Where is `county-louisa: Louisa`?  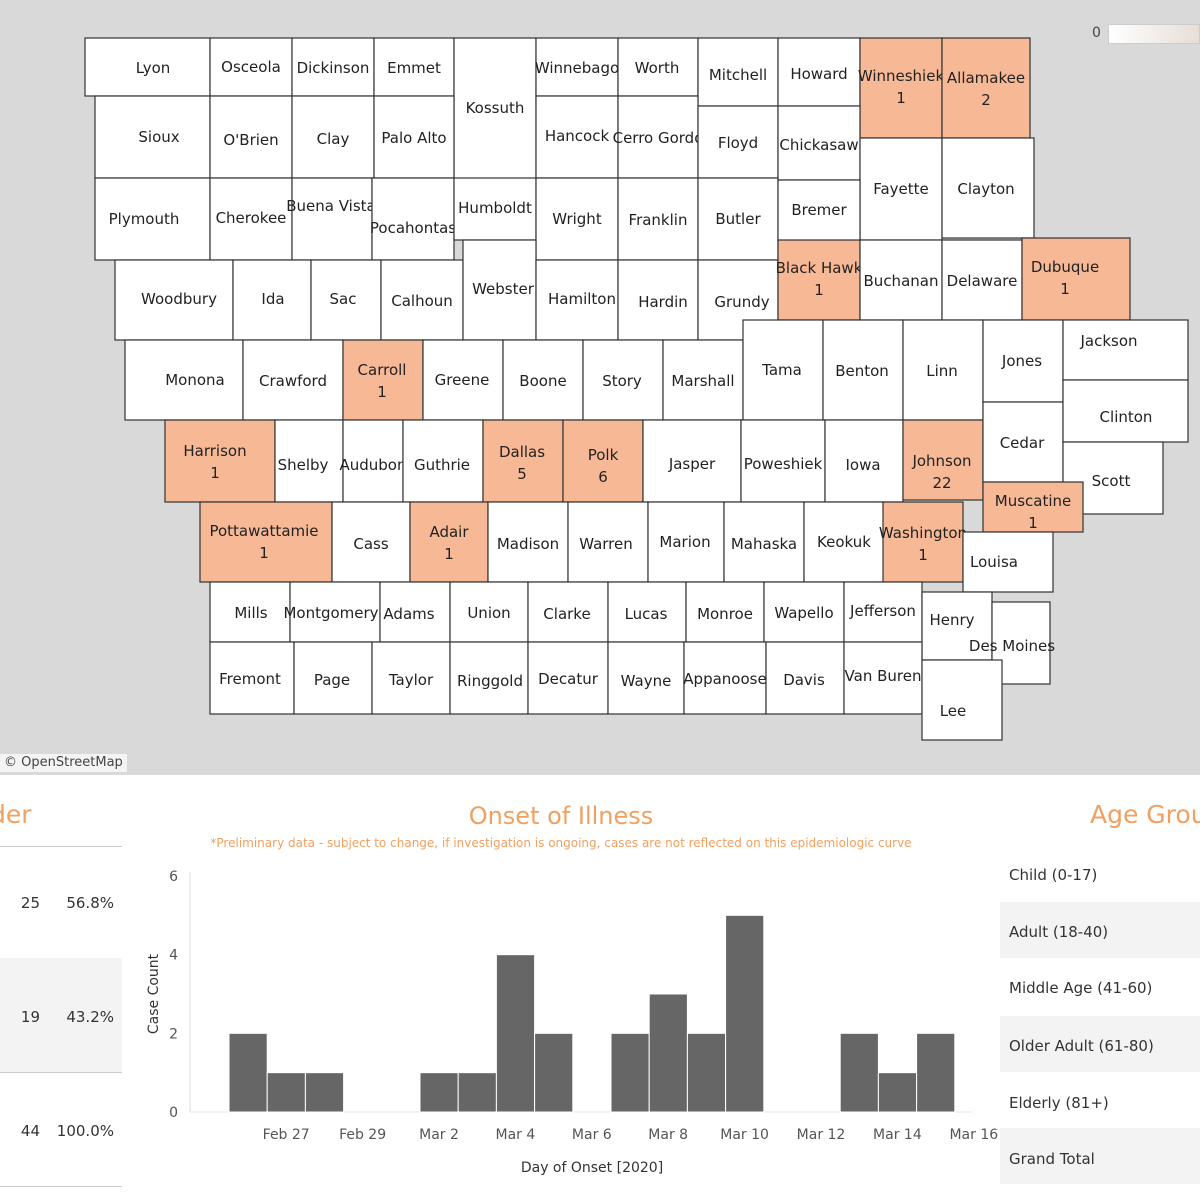 county-louisa: Louisa is located at coordinates (1008, 562).